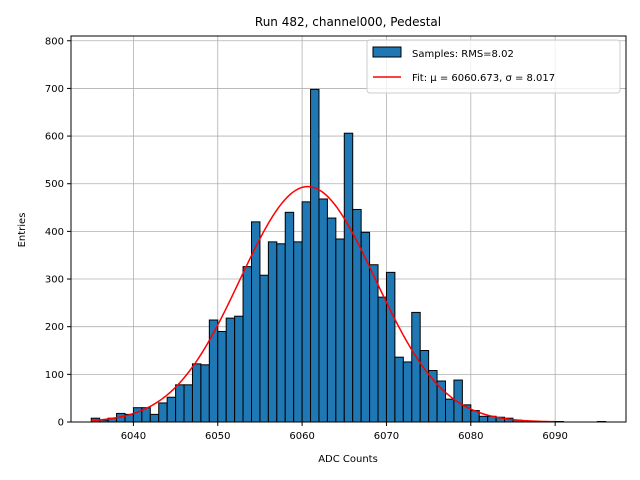 Image resolution: width=640 pixels, height=480 pixels. I want to click on x-tick-label: 6070, so click(386, 436).